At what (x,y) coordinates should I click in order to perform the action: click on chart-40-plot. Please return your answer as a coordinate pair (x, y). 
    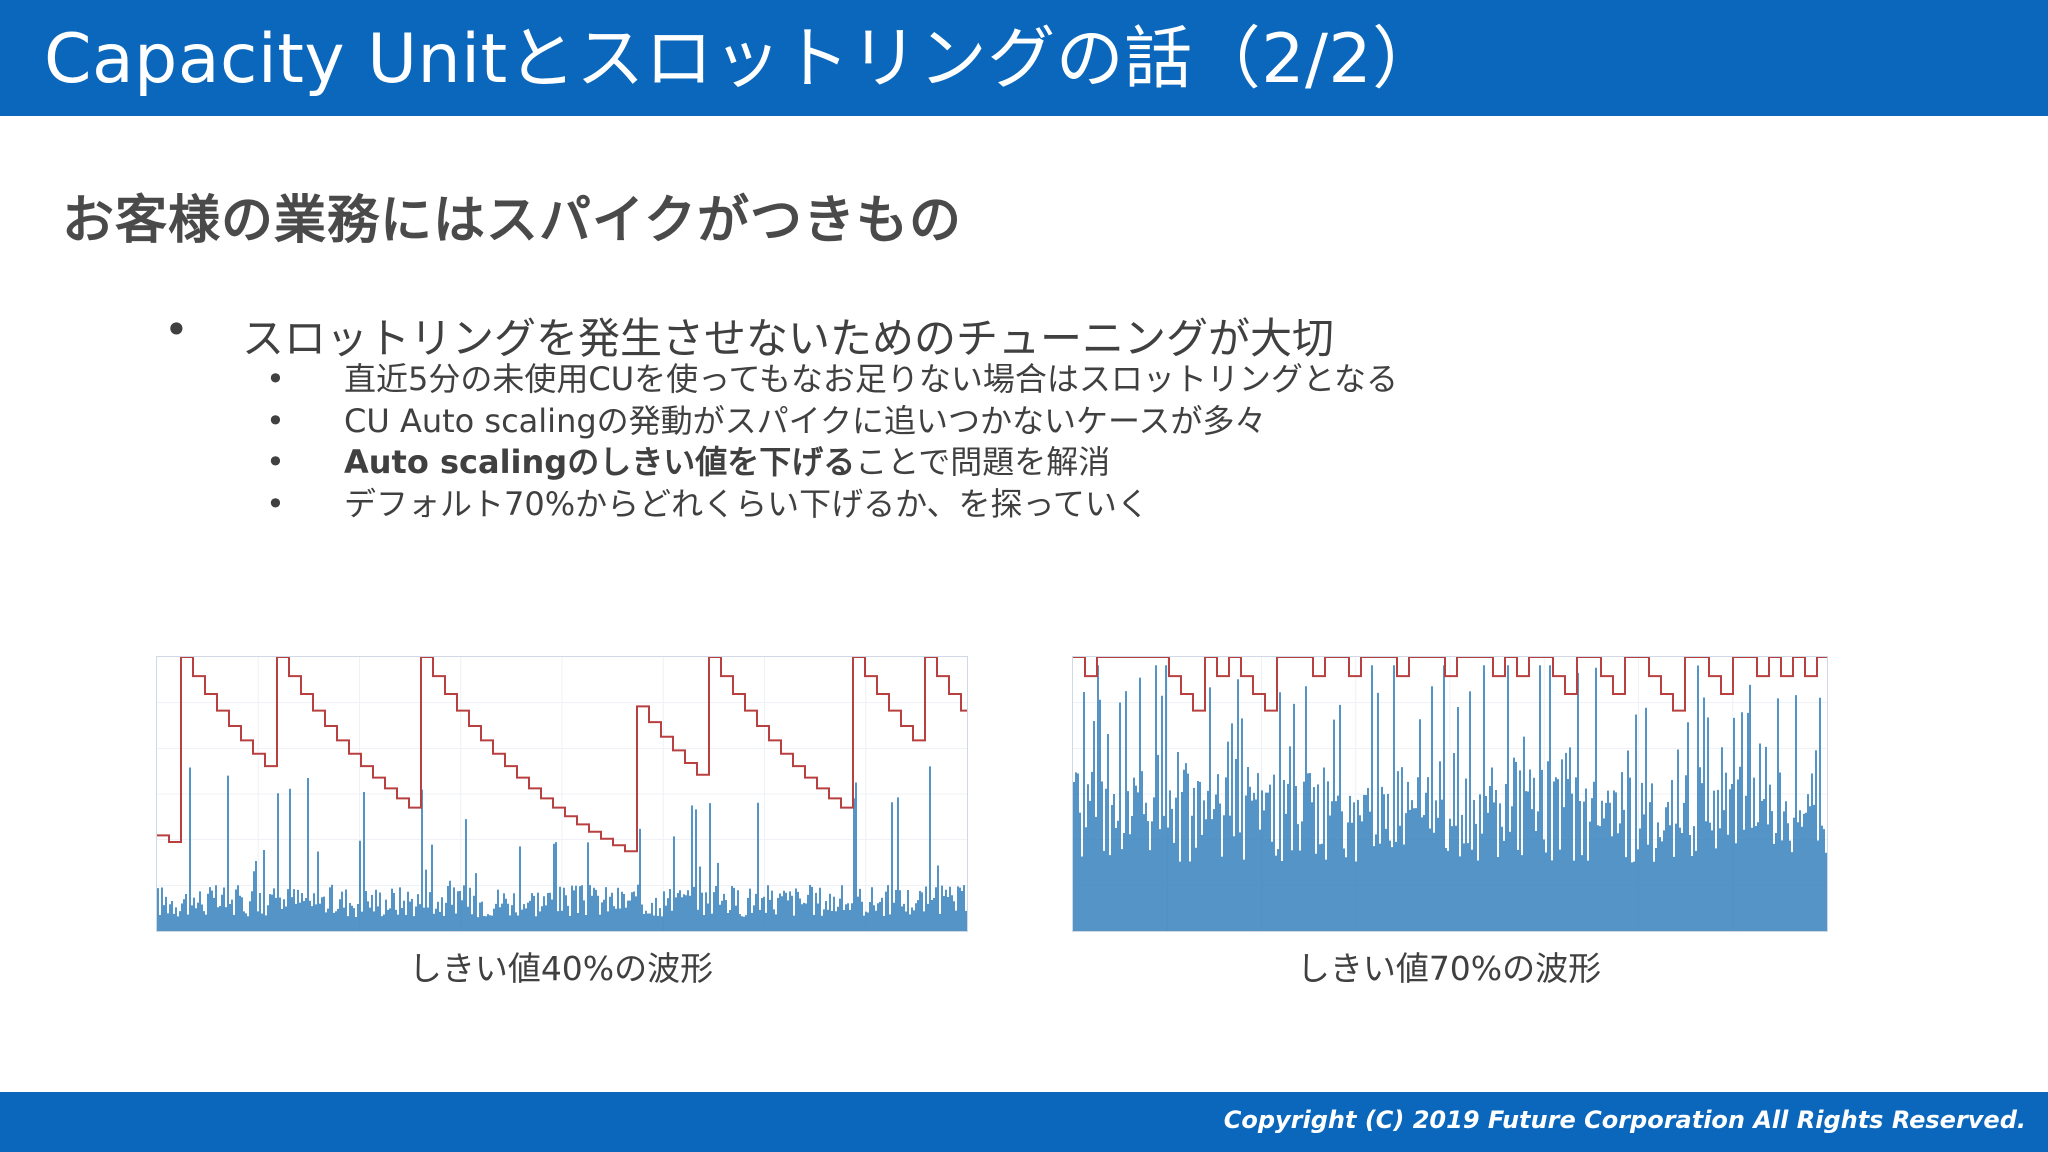
    Looking at the image, I should click on (562, 794).